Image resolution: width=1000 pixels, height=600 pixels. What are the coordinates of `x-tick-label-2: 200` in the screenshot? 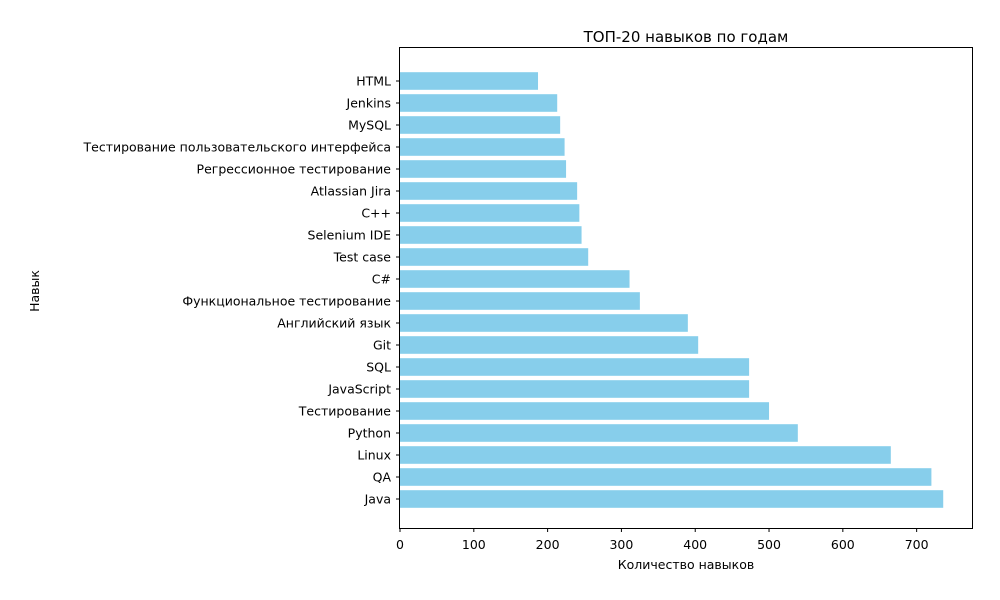 It's located at (548, 544).